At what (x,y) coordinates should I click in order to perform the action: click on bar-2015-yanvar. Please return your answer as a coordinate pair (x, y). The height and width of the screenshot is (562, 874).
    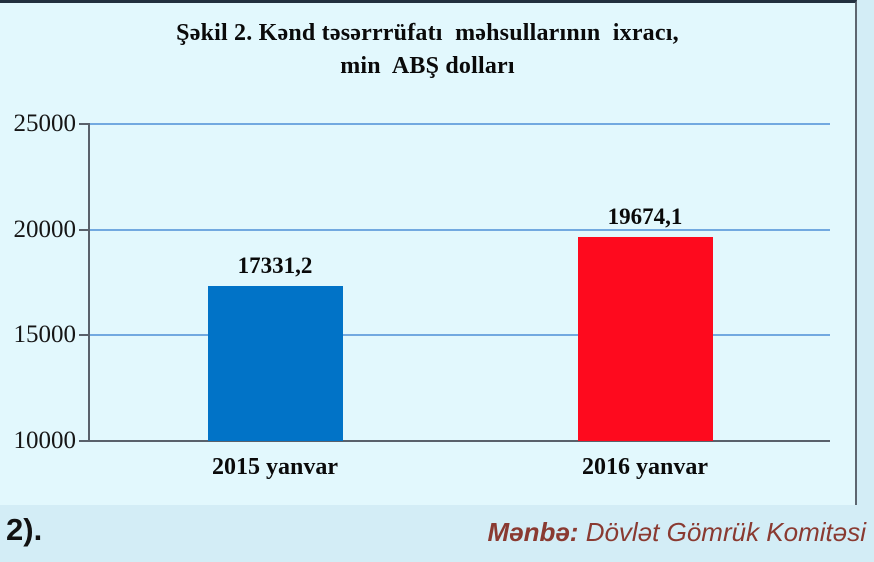
    Looking at the image, I should click on (275, 363).